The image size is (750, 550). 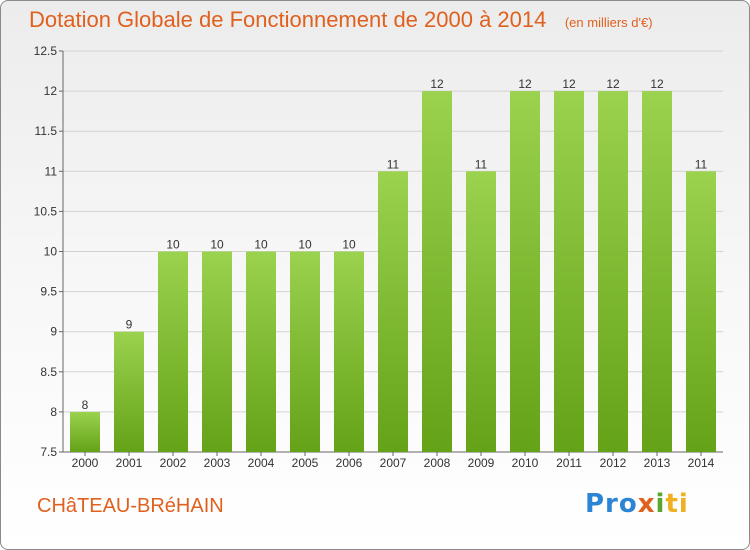 What do you see at coordinates (481, 463) in the screenshot?
I see `x-tick-label: 2009` at bounding box center [481, 463].